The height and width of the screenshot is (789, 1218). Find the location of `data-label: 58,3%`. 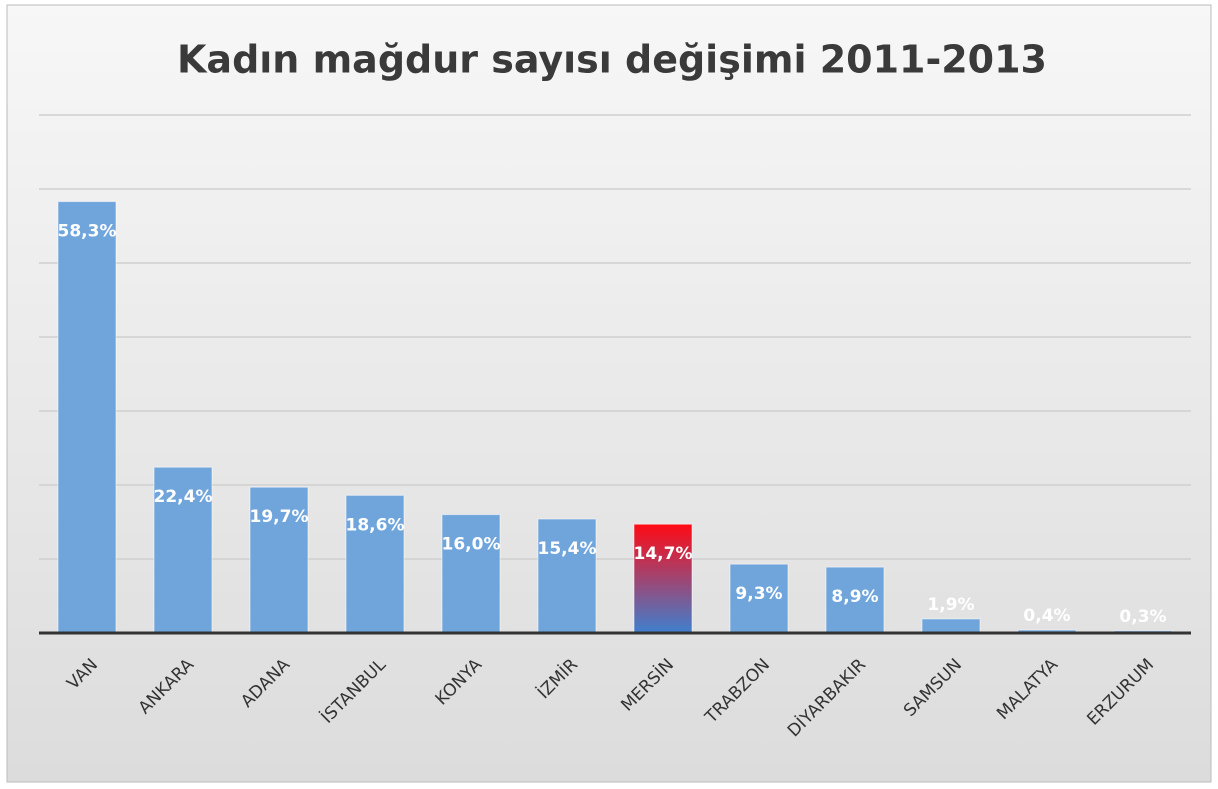

data-label: 58,3% is located at coordinates (87, 232).